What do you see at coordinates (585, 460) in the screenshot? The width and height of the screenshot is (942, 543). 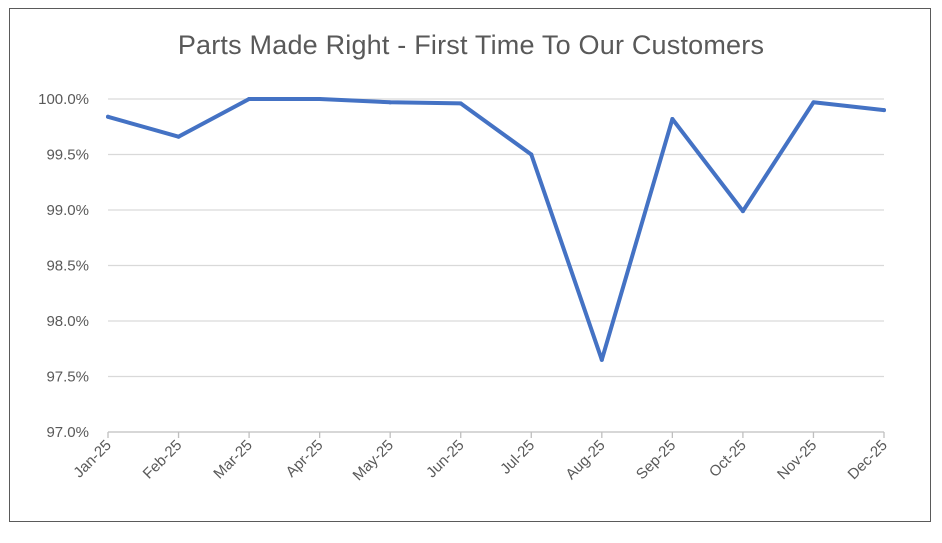 I see `x-tick-label: Aug-25` at bounding box center [585, 460].